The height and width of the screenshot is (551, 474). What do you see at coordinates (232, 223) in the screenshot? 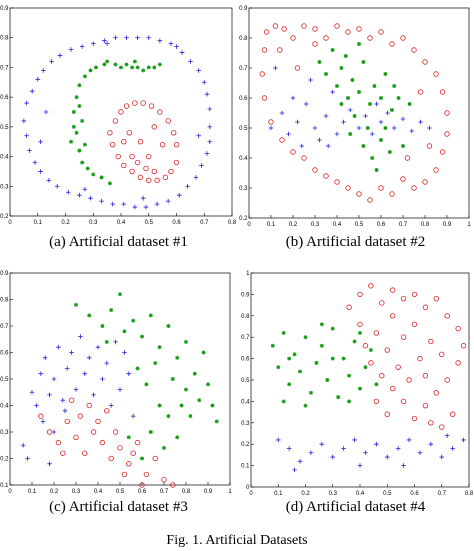
I see `x-tick-label: 0.8` at bounding box center [232, 223].